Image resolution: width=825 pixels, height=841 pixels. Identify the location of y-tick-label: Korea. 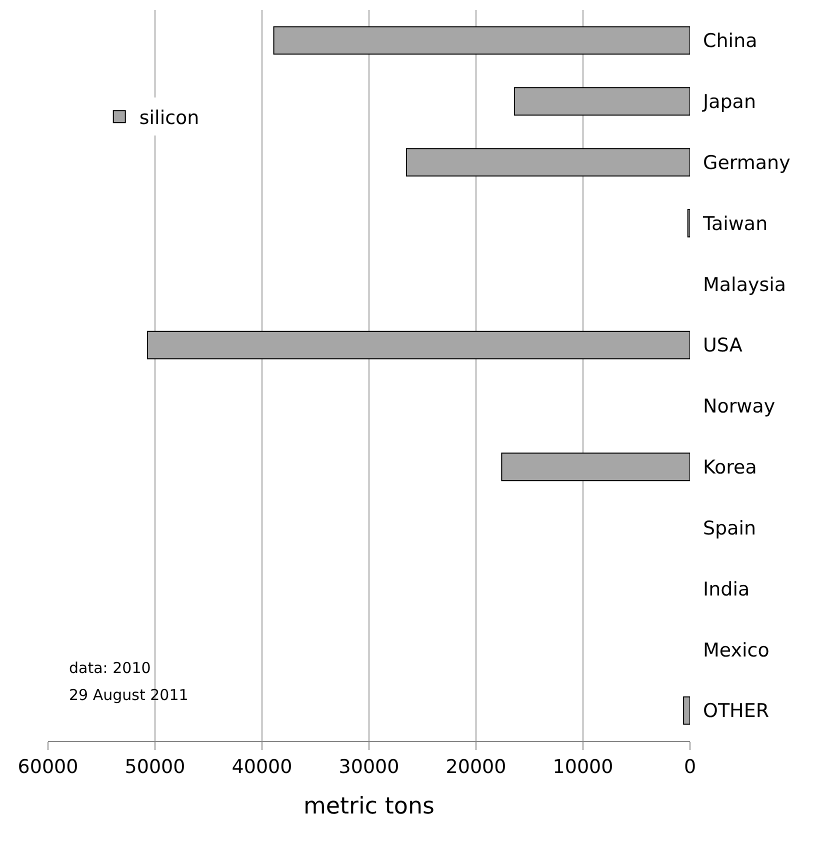
(730, 467).